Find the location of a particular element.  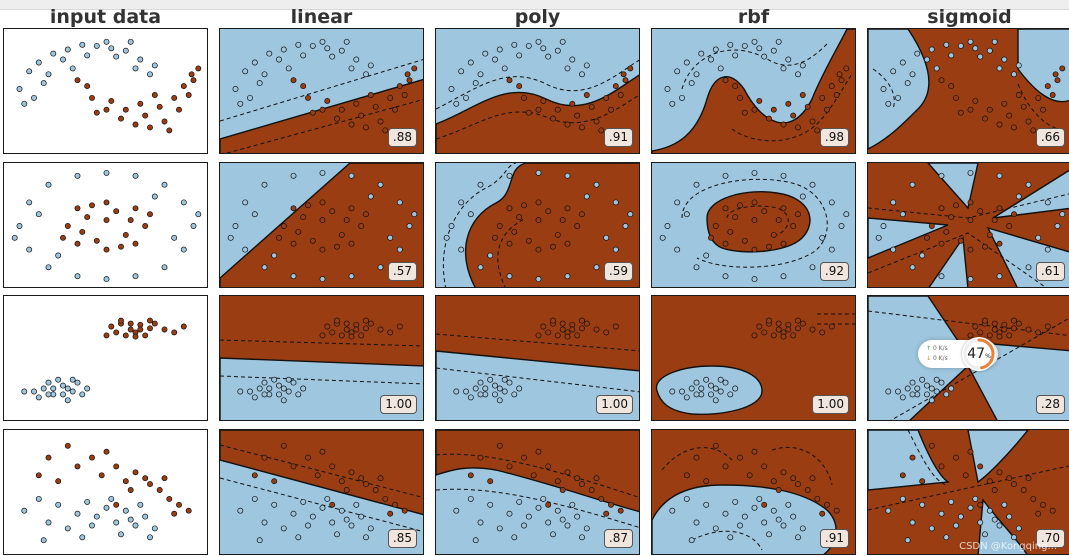

panel-moons-sigmoid: .66 is located at coordinates (968, 91).